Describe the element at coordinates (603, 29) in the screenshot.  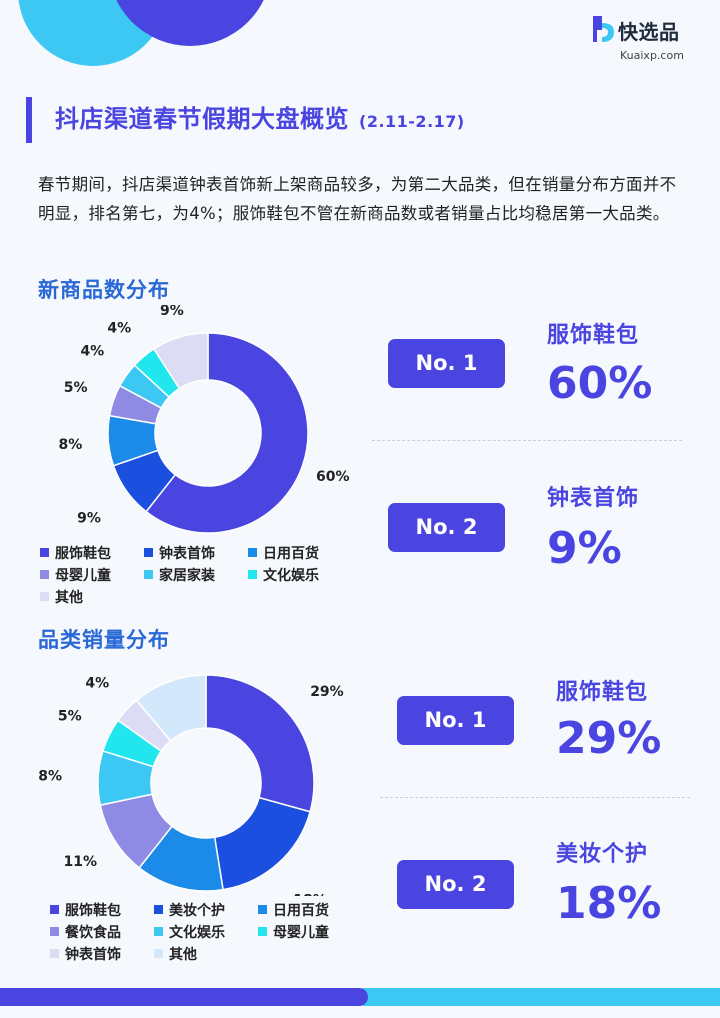
I see `brand-logo-icon` at that location.